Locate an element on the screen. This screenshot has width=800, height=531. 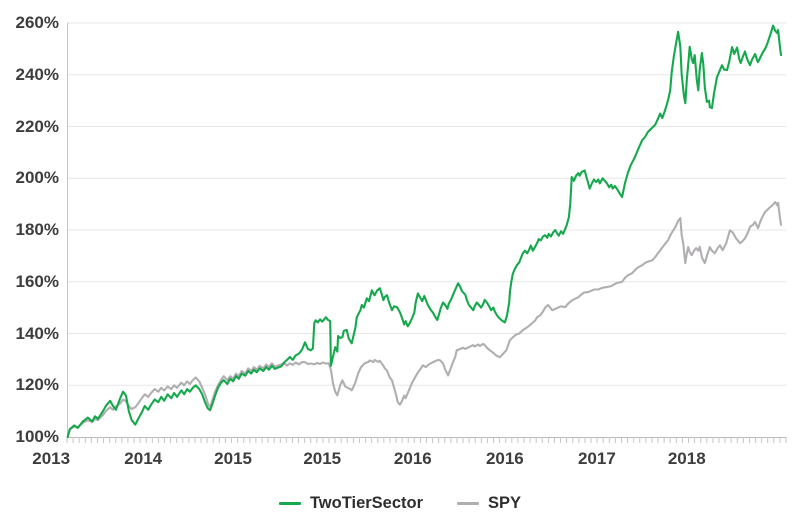
y-axis-tick-label: 240% is located at coordinates (37, 74).